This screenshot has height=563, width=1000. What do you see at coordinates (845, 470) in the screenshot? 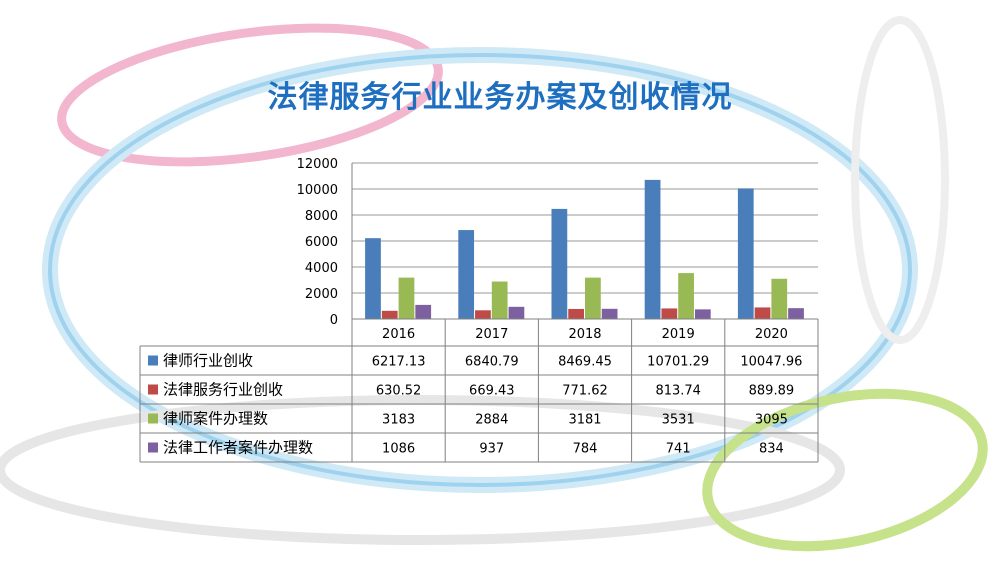
I see `green-swirl` at bounding box center [845, 470].